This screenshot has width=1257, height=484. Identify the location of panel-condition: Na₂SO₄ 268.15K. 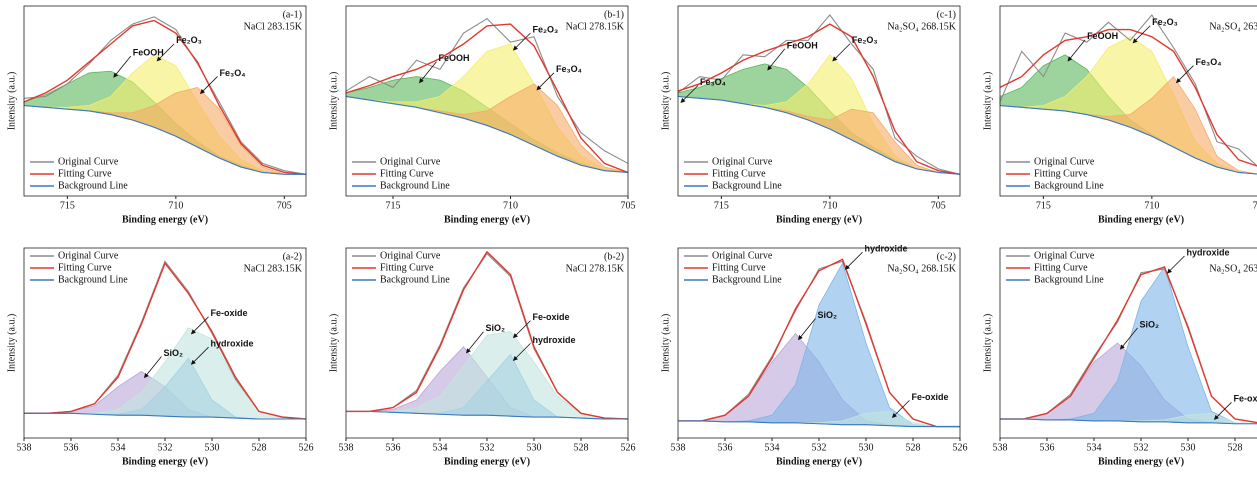
(921, 268).